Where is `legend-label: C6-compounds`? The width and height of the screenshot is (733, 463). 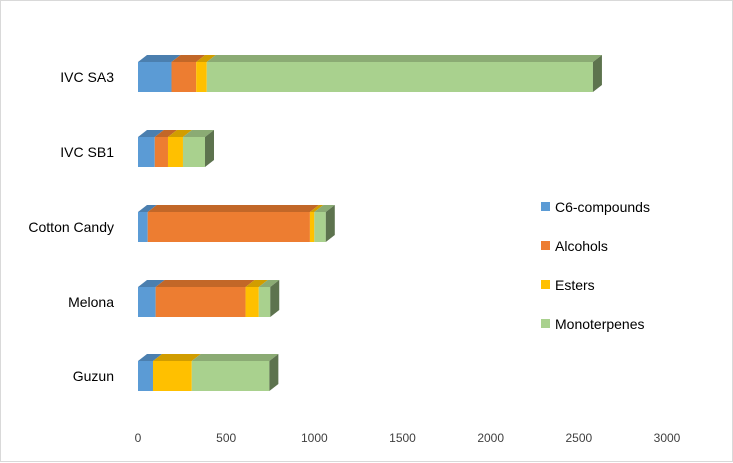 legend-label: C6-compounds is located at coordinates (602, 207).